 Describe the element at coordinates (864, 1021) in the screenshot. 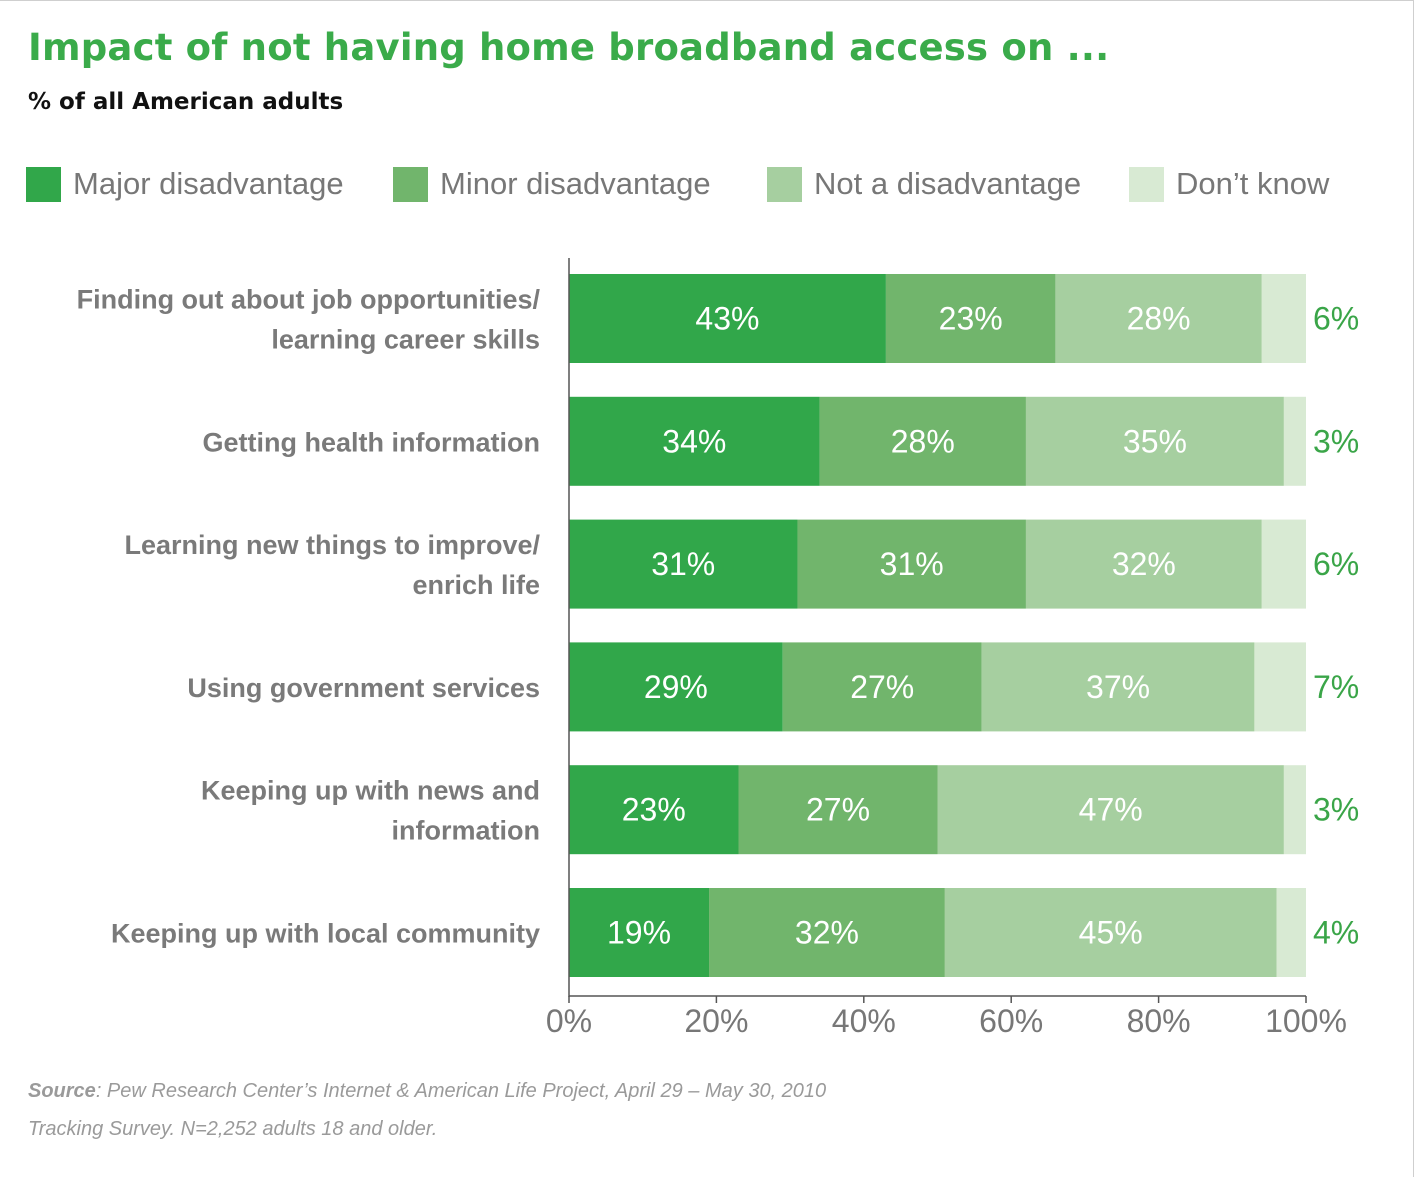

I see `x-tick-label: 40%` at that location.